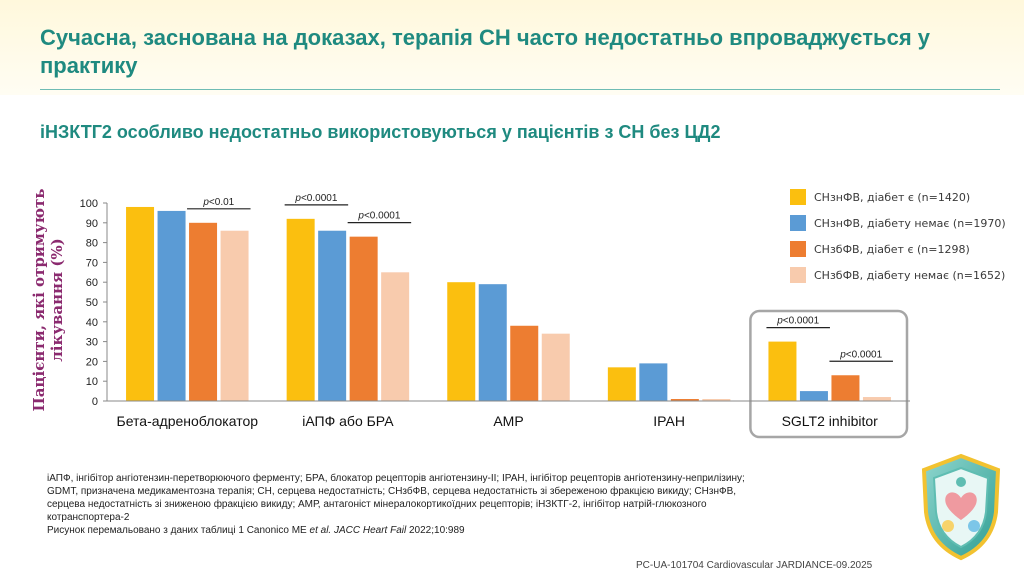 The width and height of the screenshot is (1024, 574). Describe the element at coordinates (92, 362) in the screenshot. I see `y-tick-label: 20` at that location.